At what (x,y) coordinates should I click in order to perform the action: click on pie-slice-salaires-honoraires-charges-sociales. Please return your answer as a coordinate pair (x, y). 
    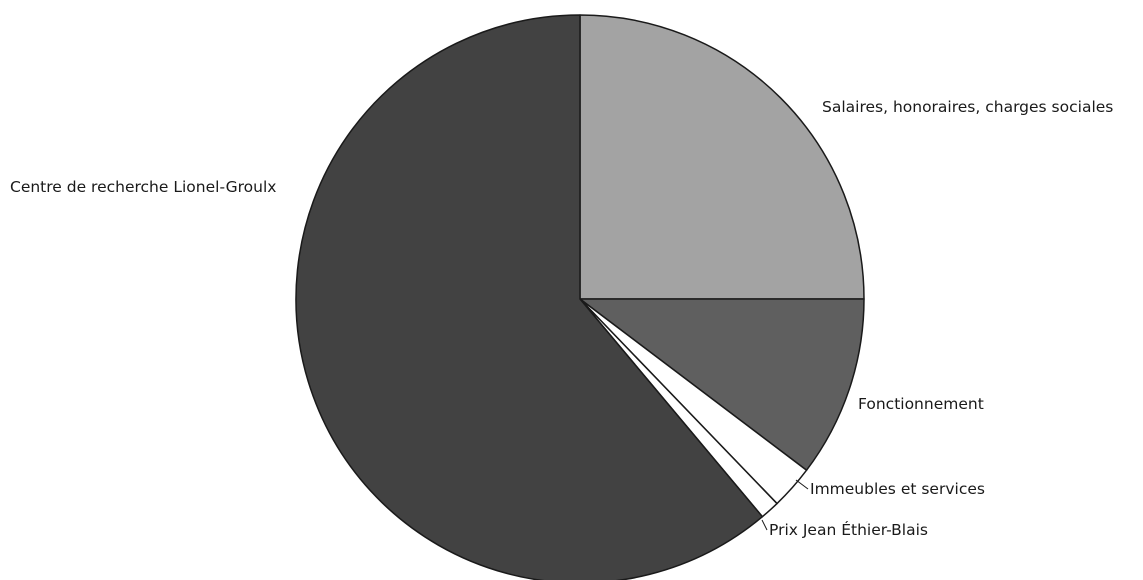
    Looking at the image, I should click on (722, 157).